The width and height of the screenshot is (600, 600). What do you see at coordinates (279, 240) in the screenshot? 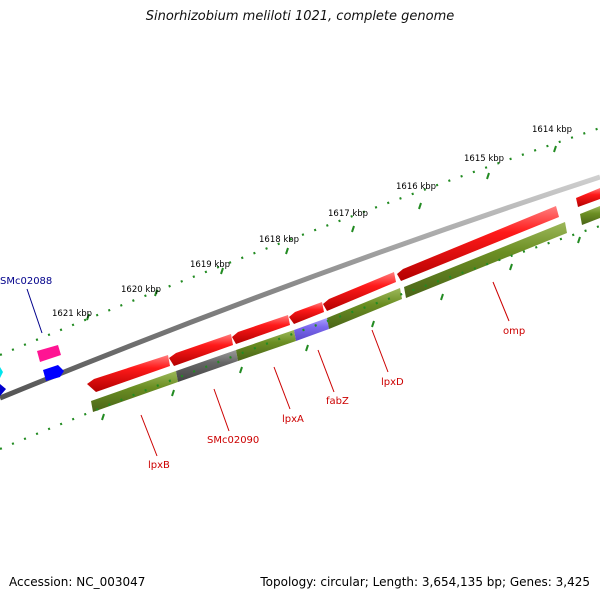
I see `kbp-label-1618: 1618 kbp` at bounding box center [279, 240].